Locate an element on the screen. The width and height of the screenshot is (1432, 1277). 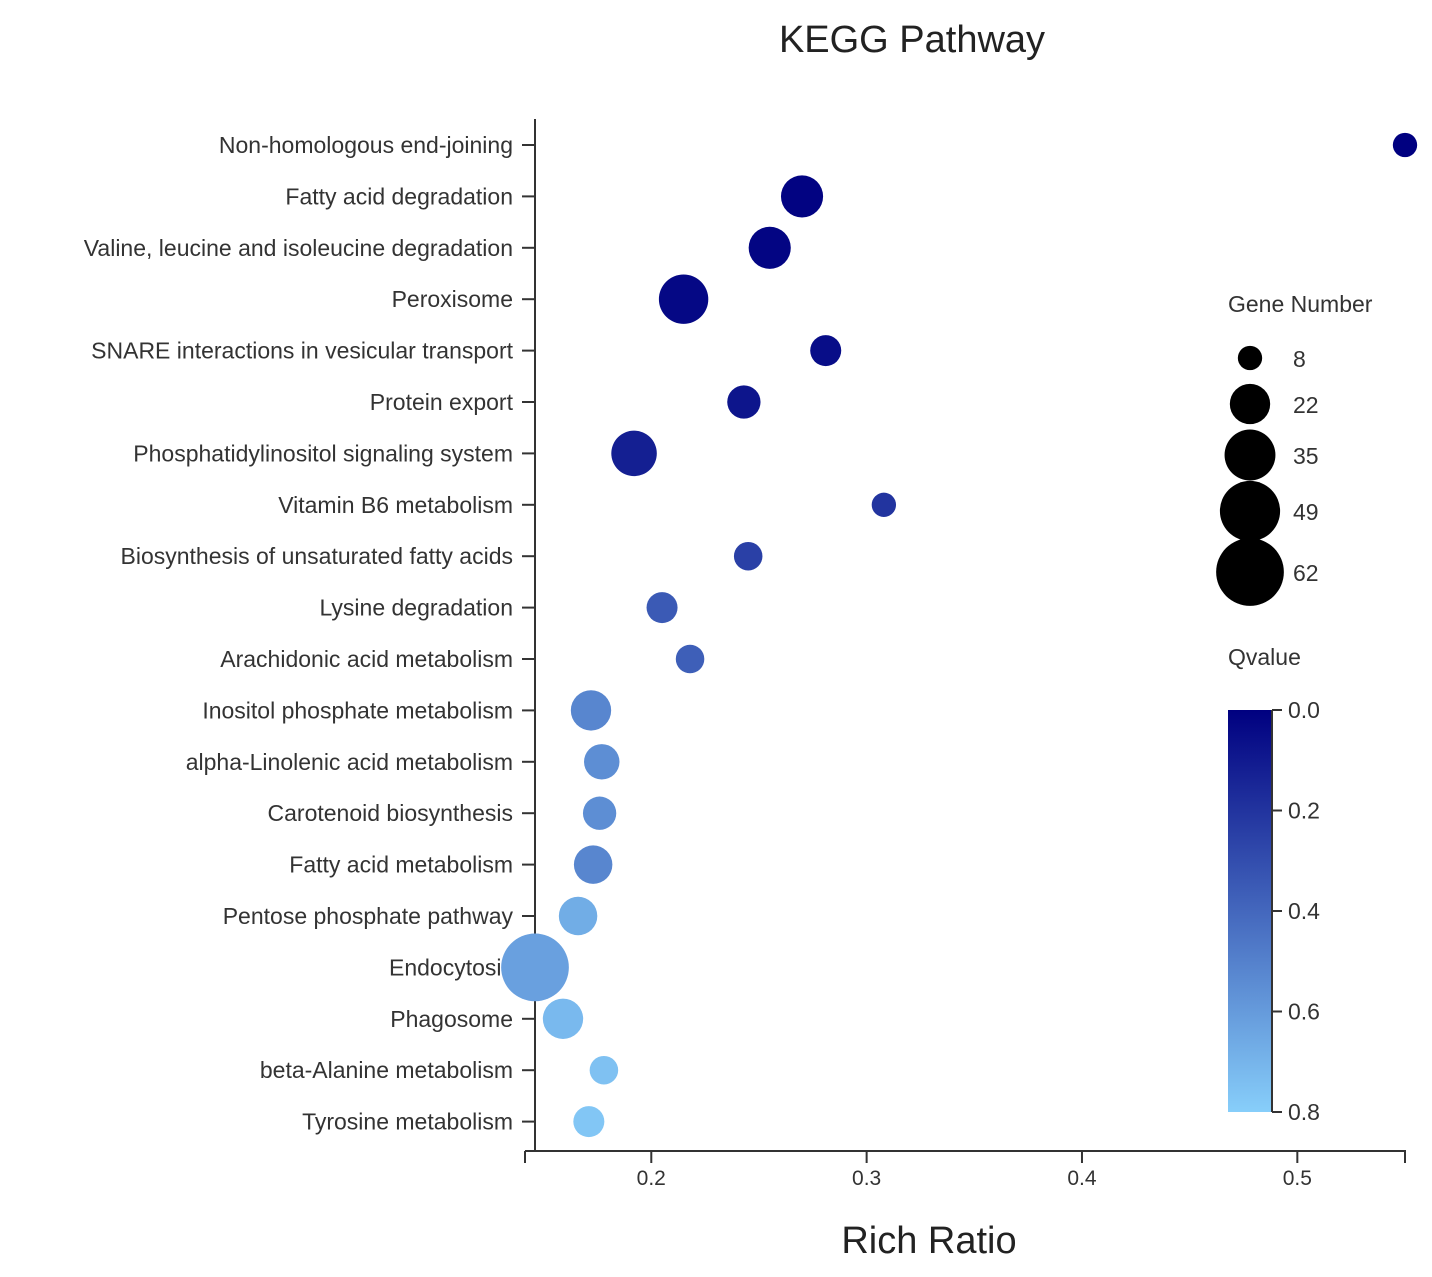
color-legend: Qvalue 0.0 0.2 0.4 0.6 0.8 is located at coordinates (1274, 884).